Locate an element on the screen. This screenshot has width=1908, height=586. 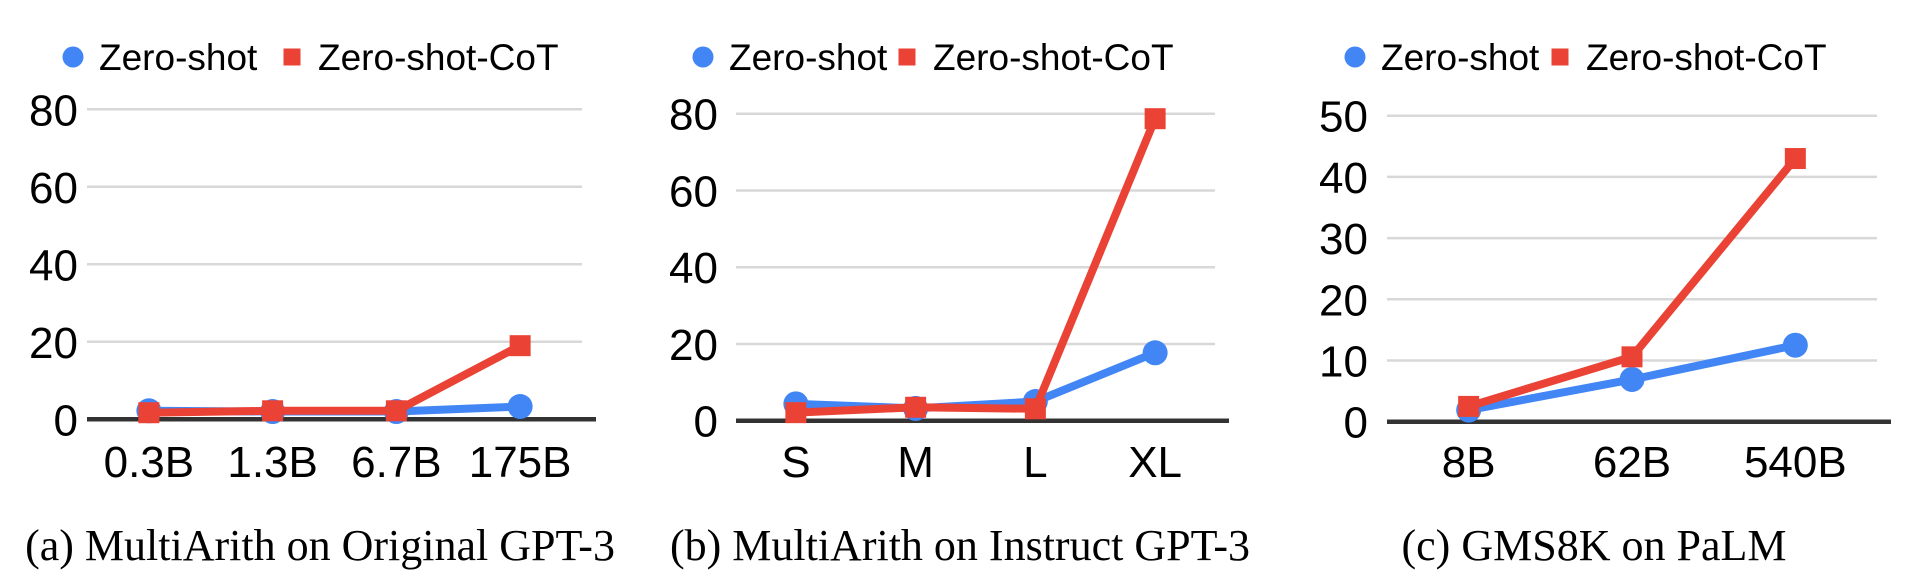
y-axis-tick-label: 10 is located at coordinates (1343, 362).